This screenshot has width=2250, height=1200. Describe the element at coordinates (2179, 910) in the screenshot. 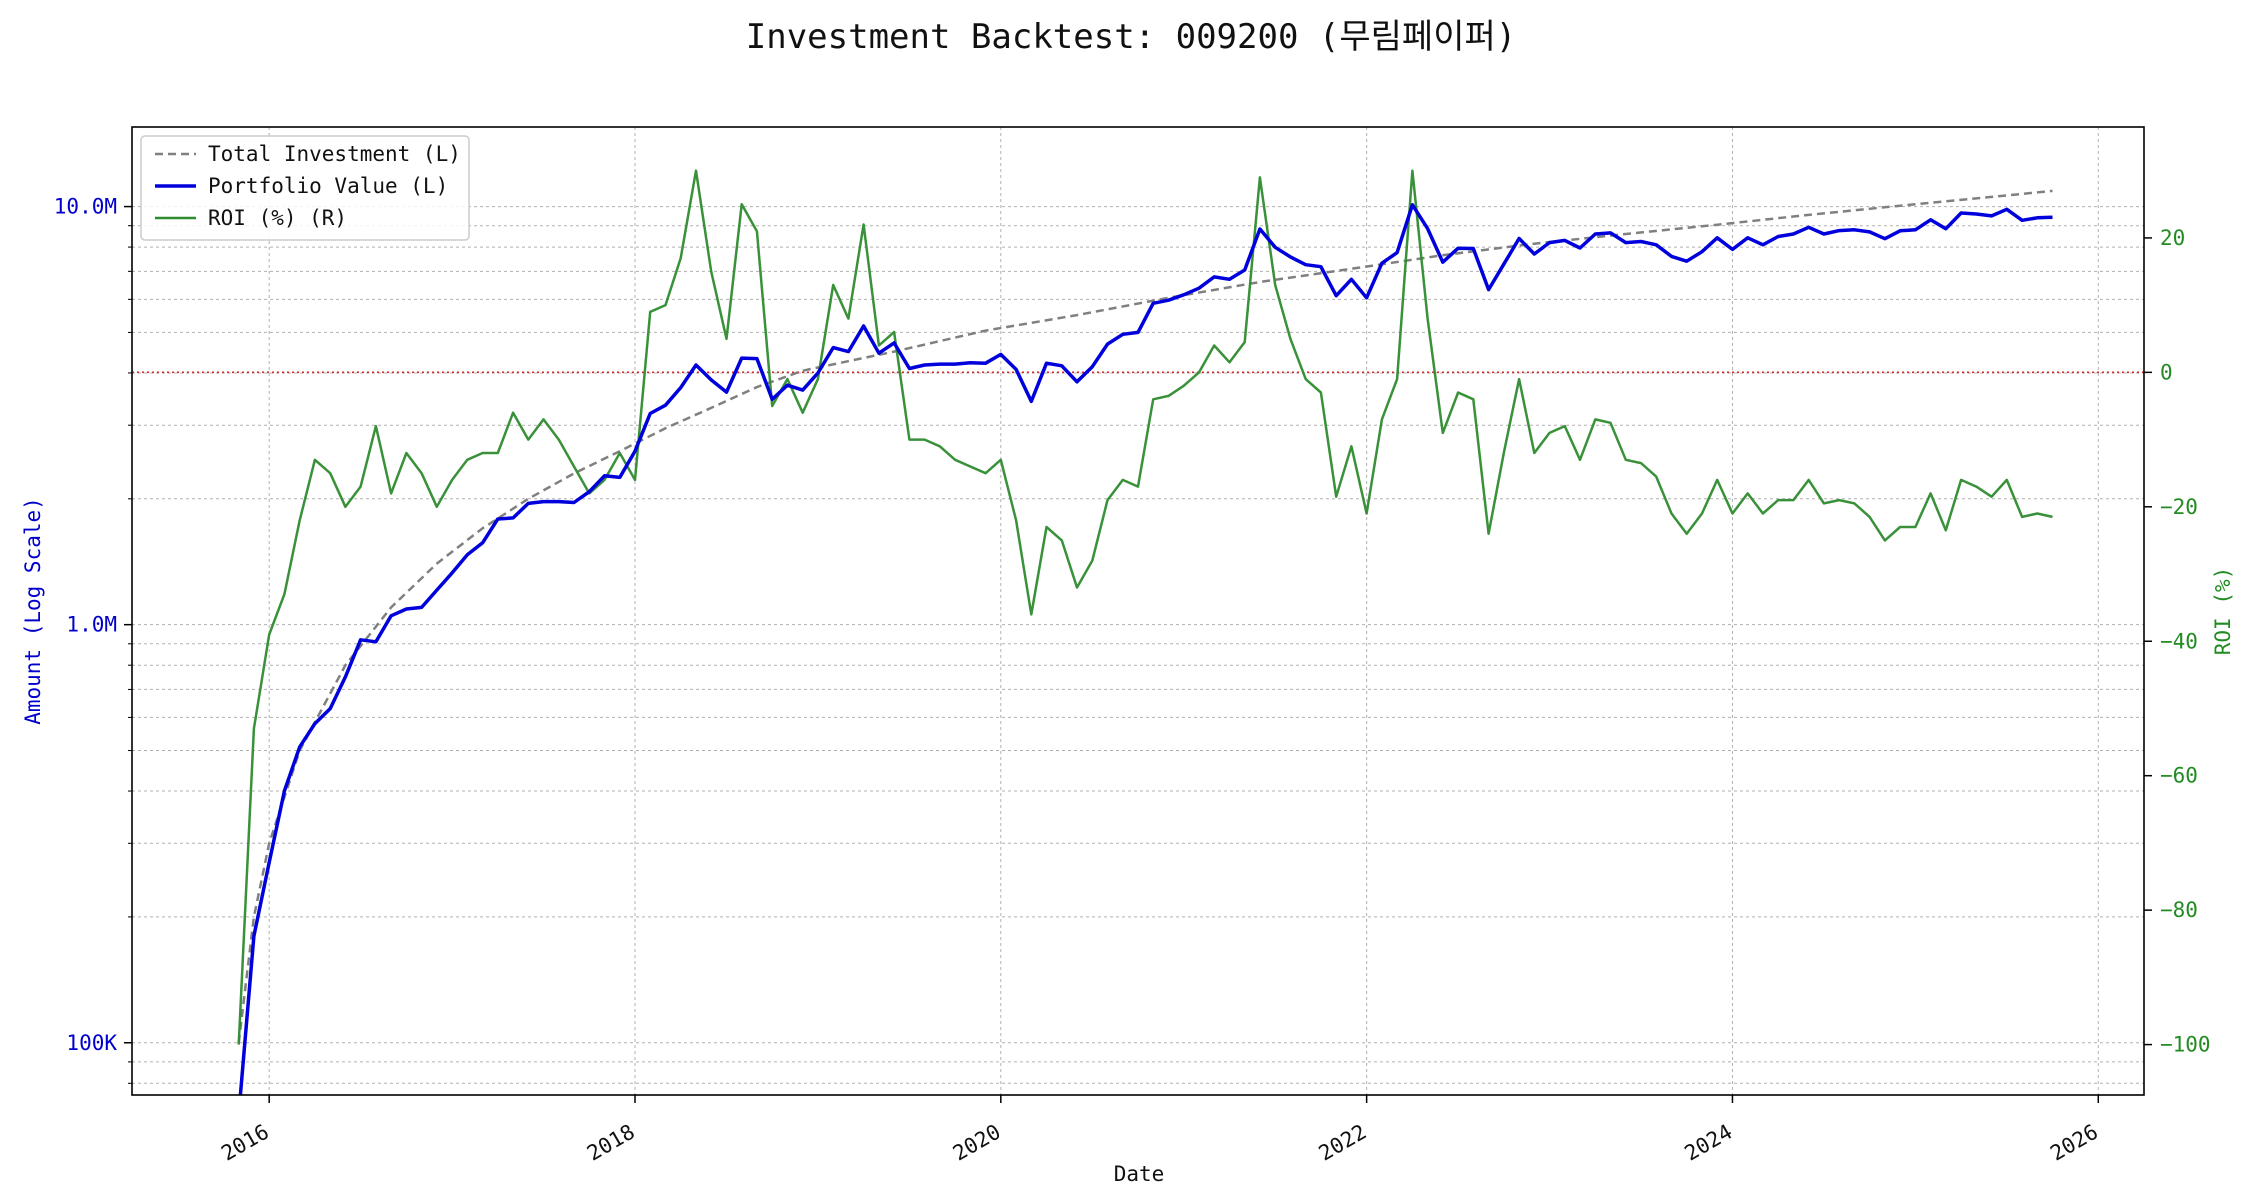

I see `right-y-tick-label: −80` at that location.